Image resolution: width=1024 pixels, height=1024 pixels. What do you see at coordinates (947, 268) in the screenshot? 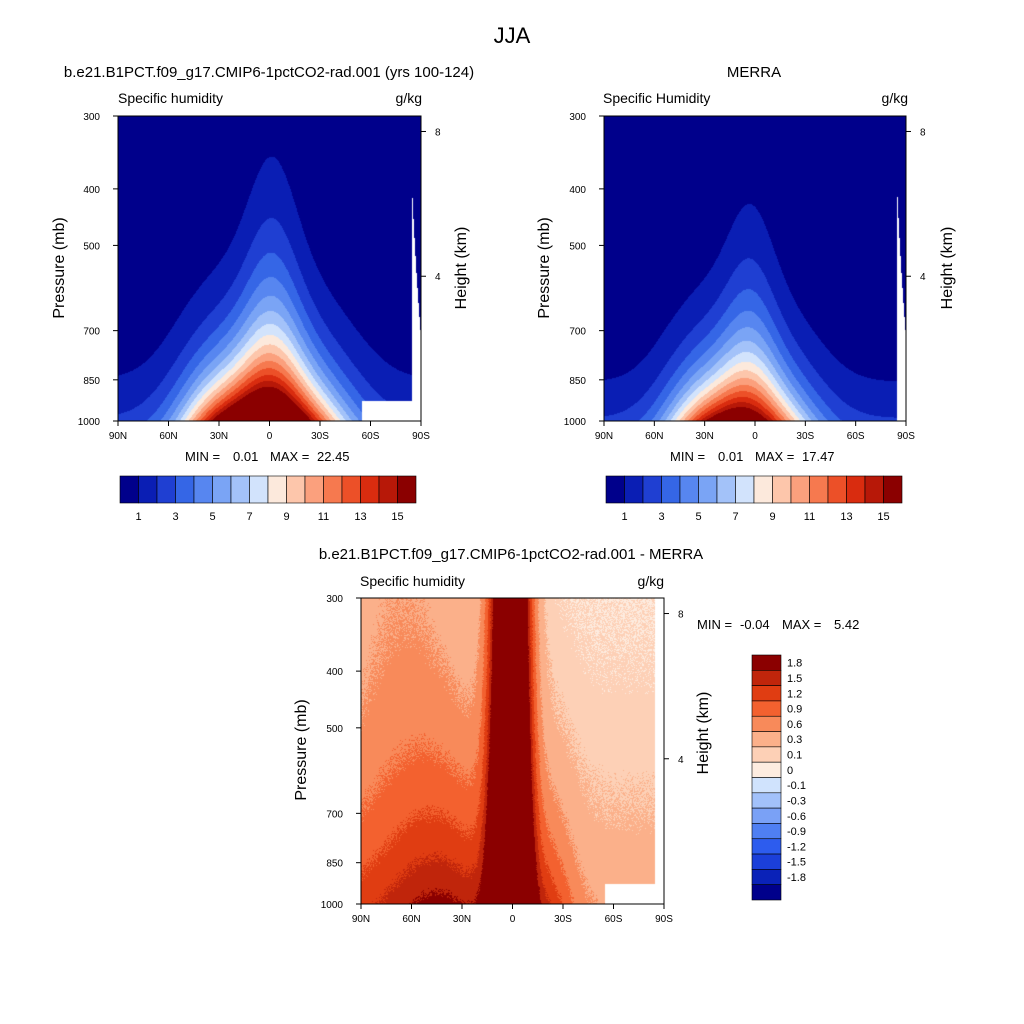
I see `panel-obs-ylabel-right: Height (km)` at bounding box center [947, 268].